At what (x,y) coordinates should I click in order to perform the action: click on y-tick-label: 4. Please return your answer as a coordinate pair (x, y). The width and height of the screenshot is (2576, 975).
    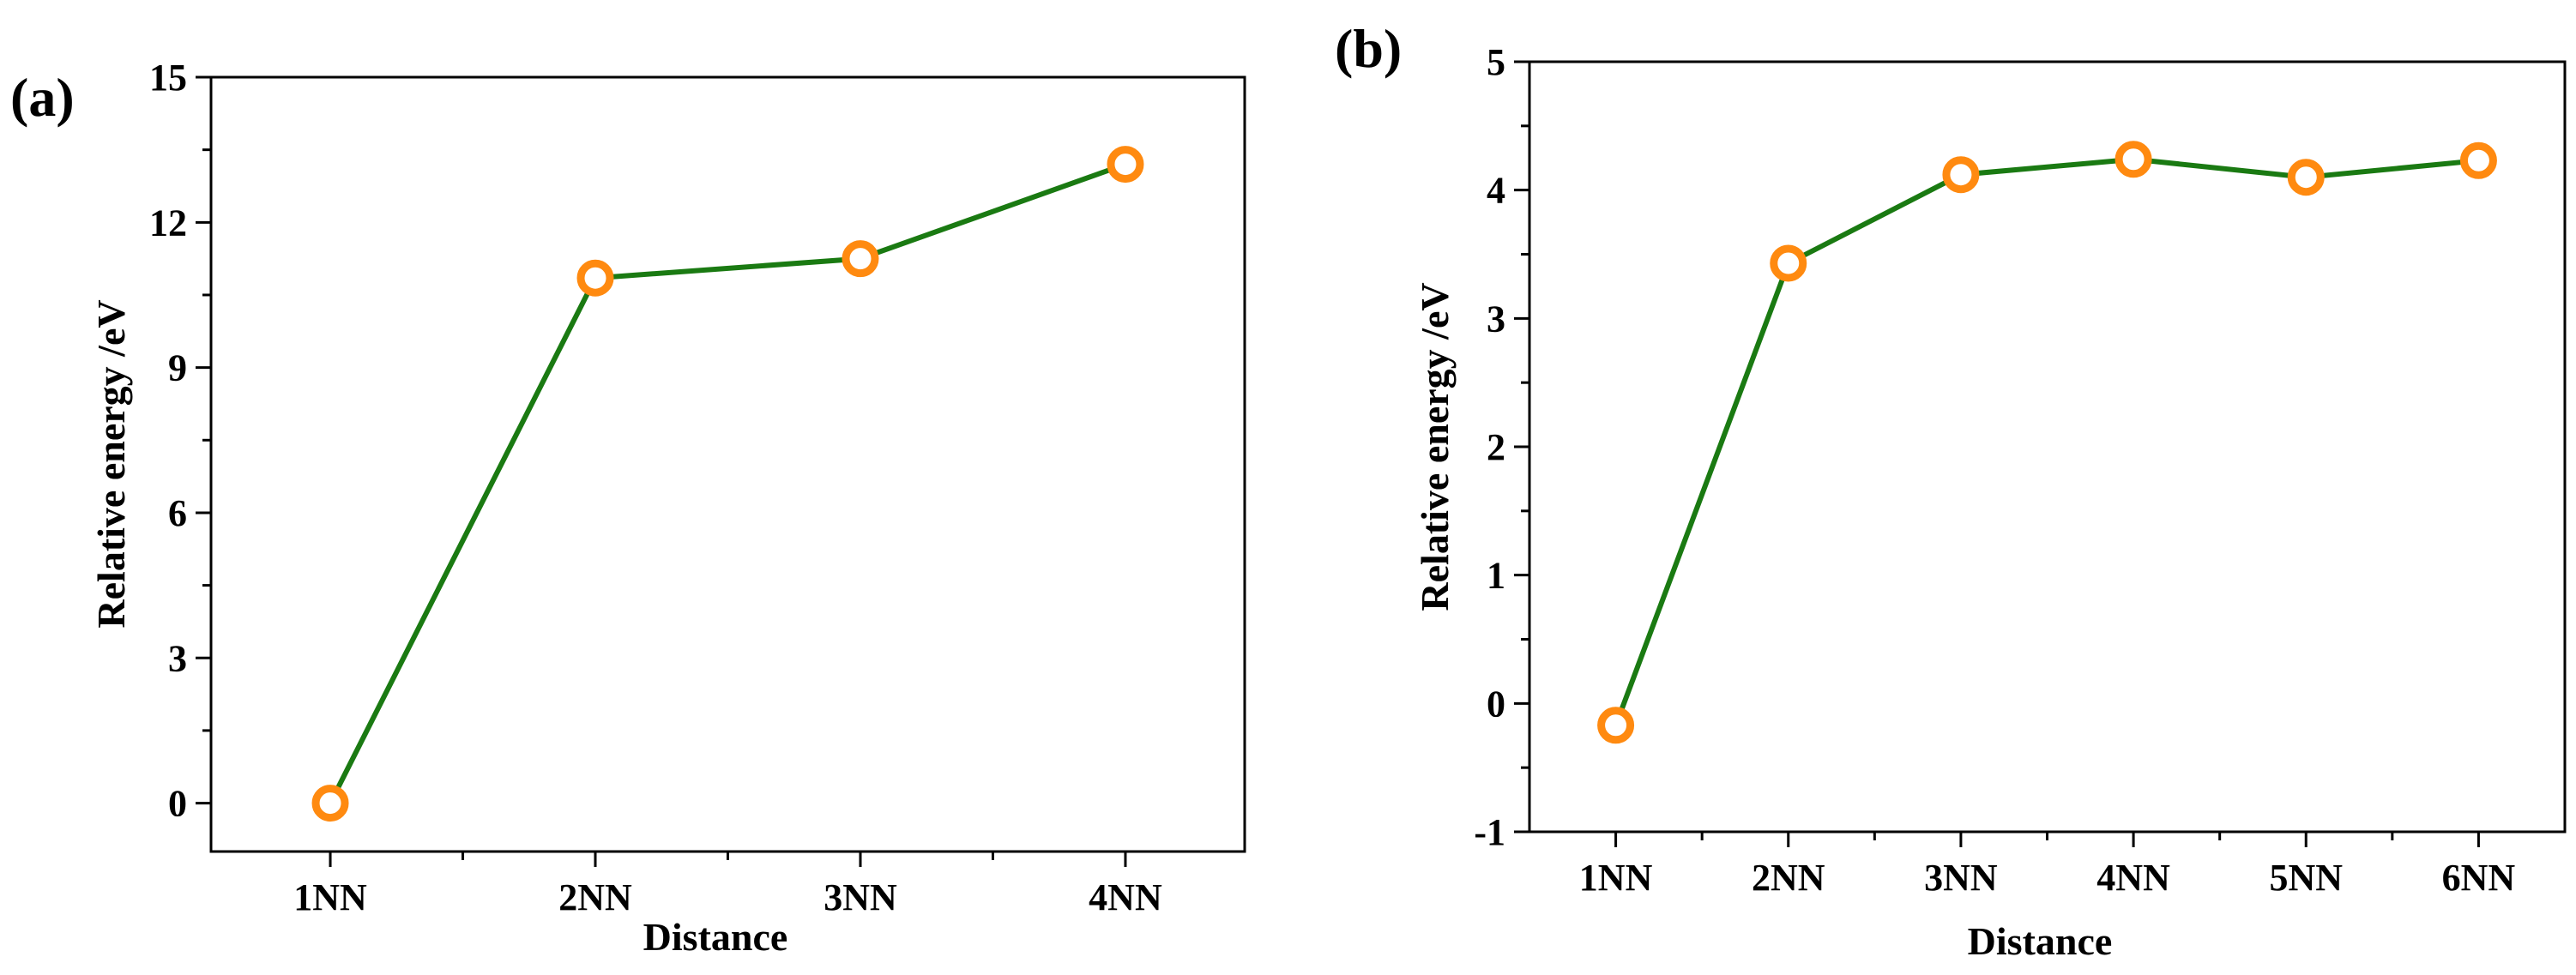
    Looking at the image, I should click on (1496, 191).